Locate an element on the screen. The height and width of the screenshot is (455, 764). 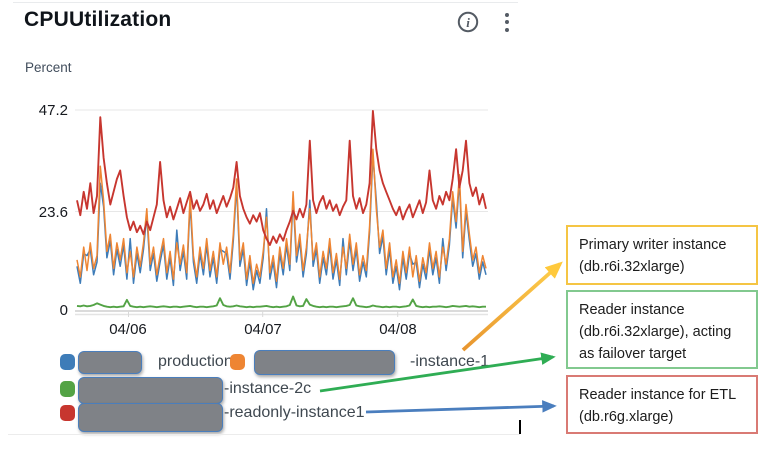
info-button: i is located at coordinates (468, 22).